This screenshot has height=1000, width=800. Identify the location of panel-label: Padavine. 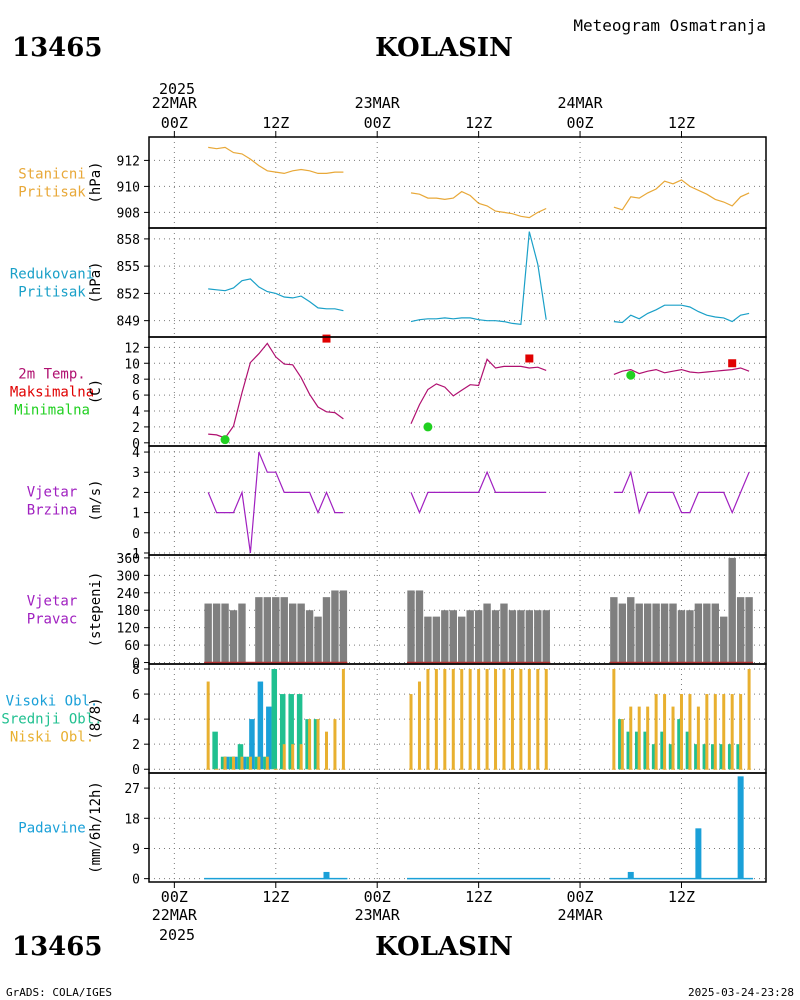
(51, 829).